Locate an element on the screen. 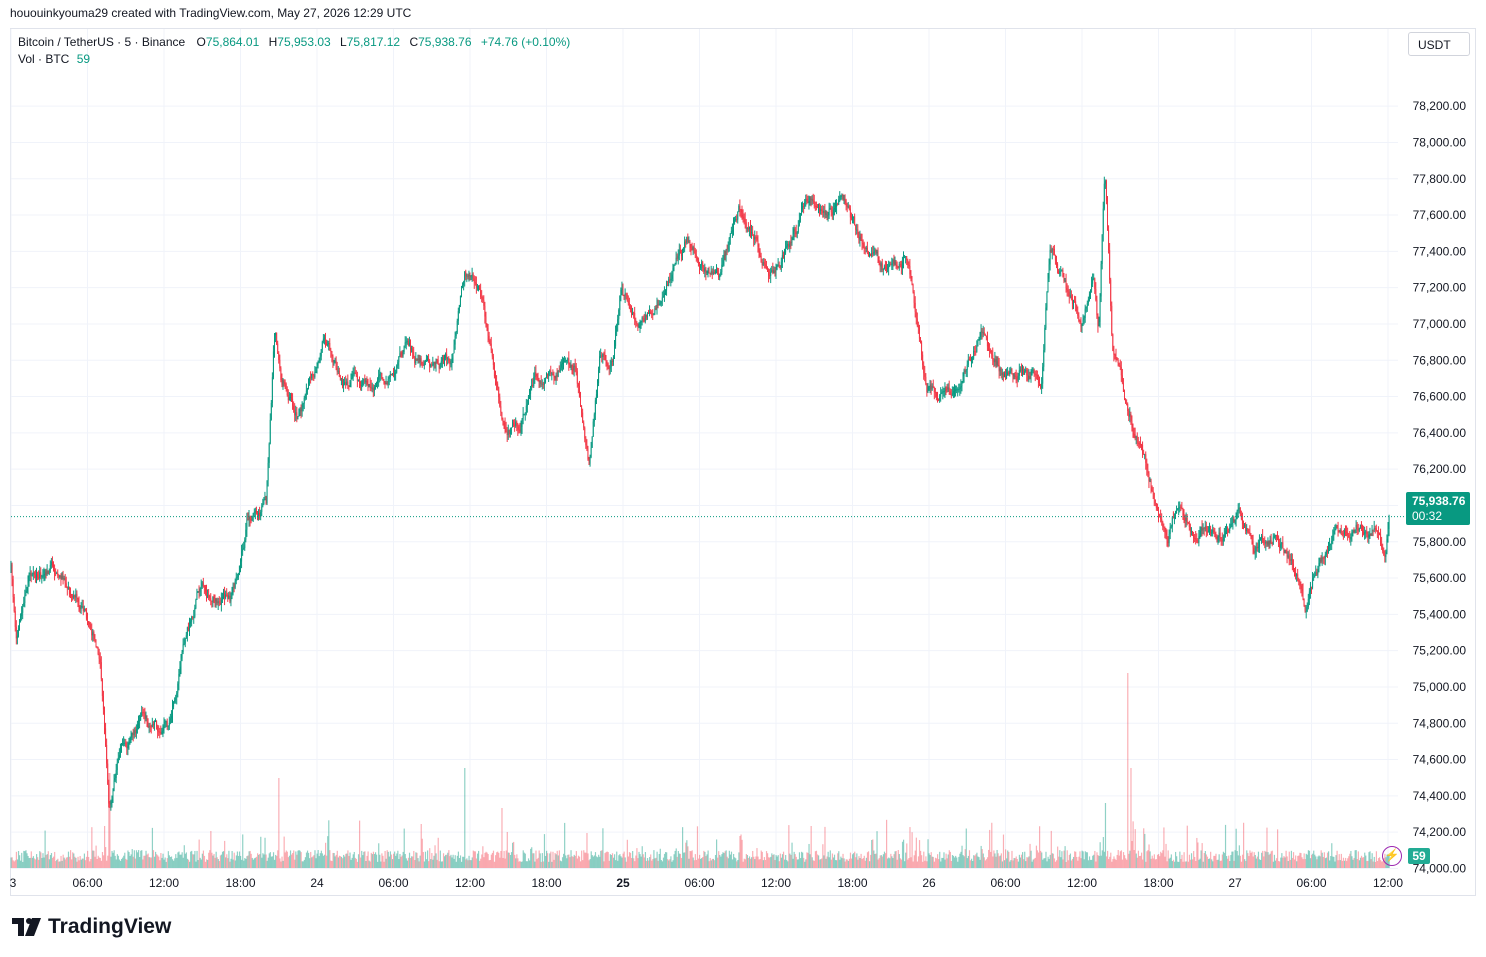 The image size is (1486, 957). symbol-title: Bitcoin / TetherUS · 5 · Binance is located at coordinates (102, 42).